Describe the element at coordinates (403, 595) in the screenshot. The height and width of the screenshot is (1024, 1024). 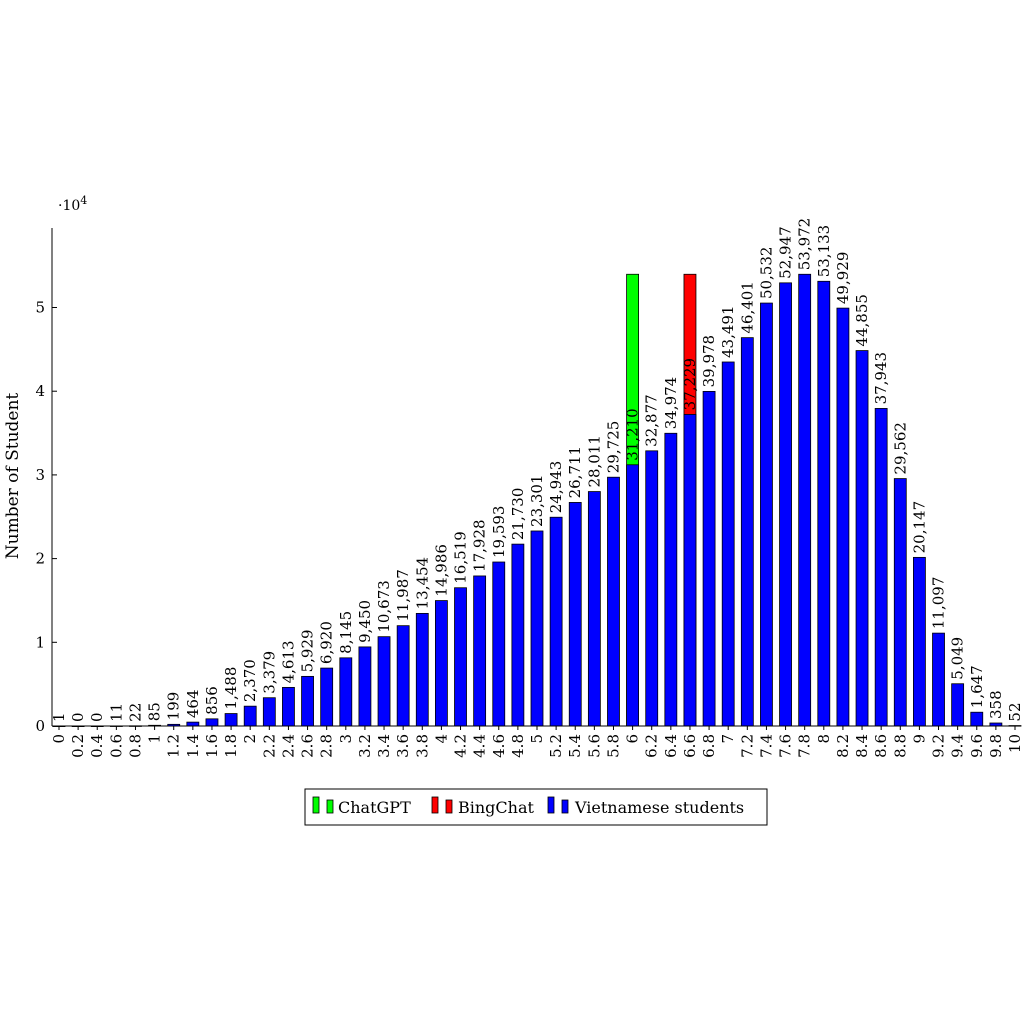
I see `data-label-3-6: 11,987` at that location.